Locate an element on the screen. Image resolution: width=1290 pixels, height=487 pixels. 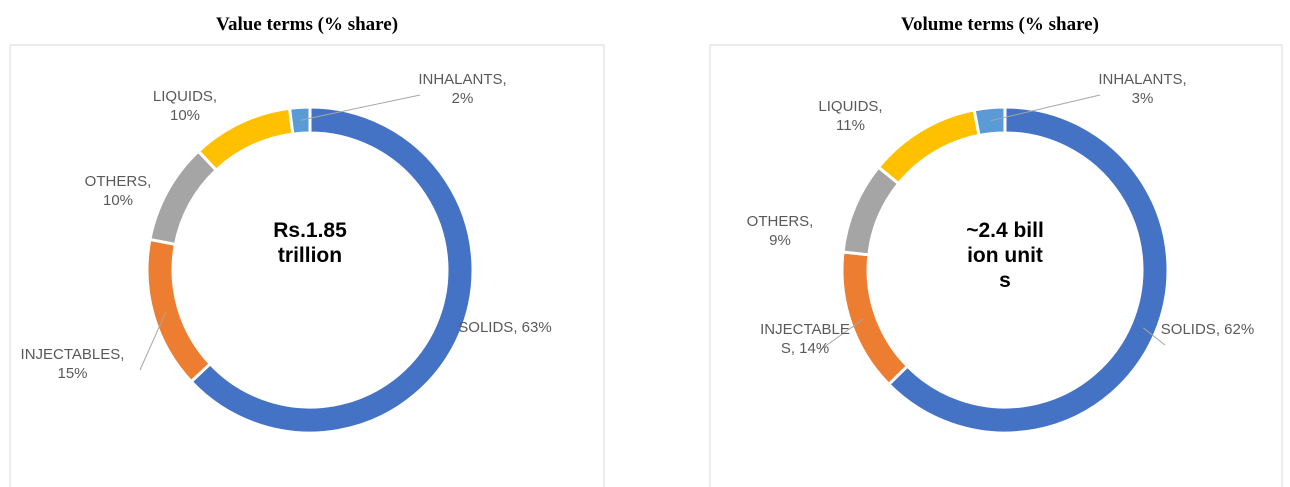
data-label-box: SOLIDS, 63% is located at coordinates (505, 327).